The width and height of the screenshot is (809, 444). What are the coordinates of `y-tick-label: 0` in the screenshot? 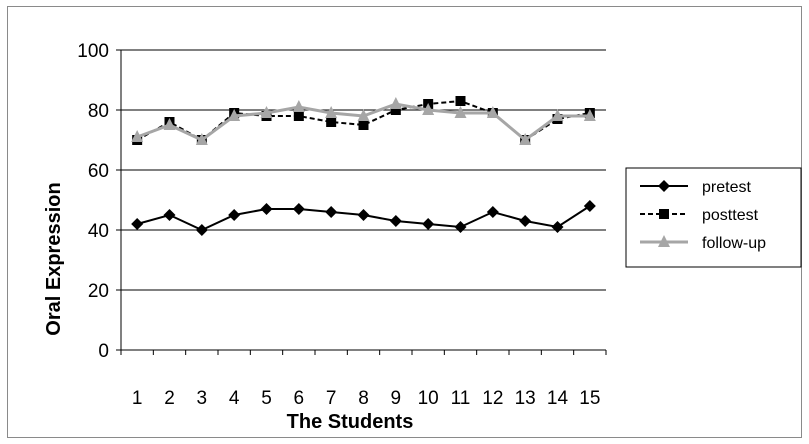 It's located at (103, 351).